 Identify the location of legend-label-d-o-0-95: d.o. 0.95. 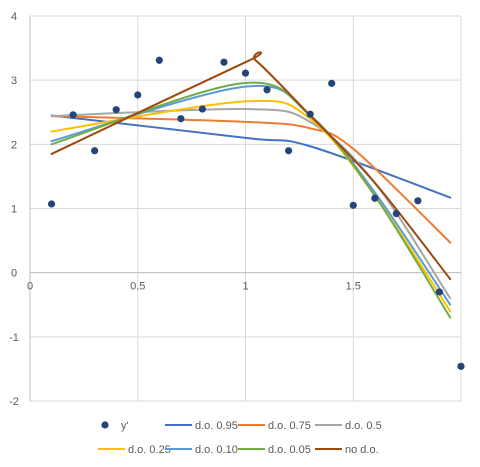
(216, 426).